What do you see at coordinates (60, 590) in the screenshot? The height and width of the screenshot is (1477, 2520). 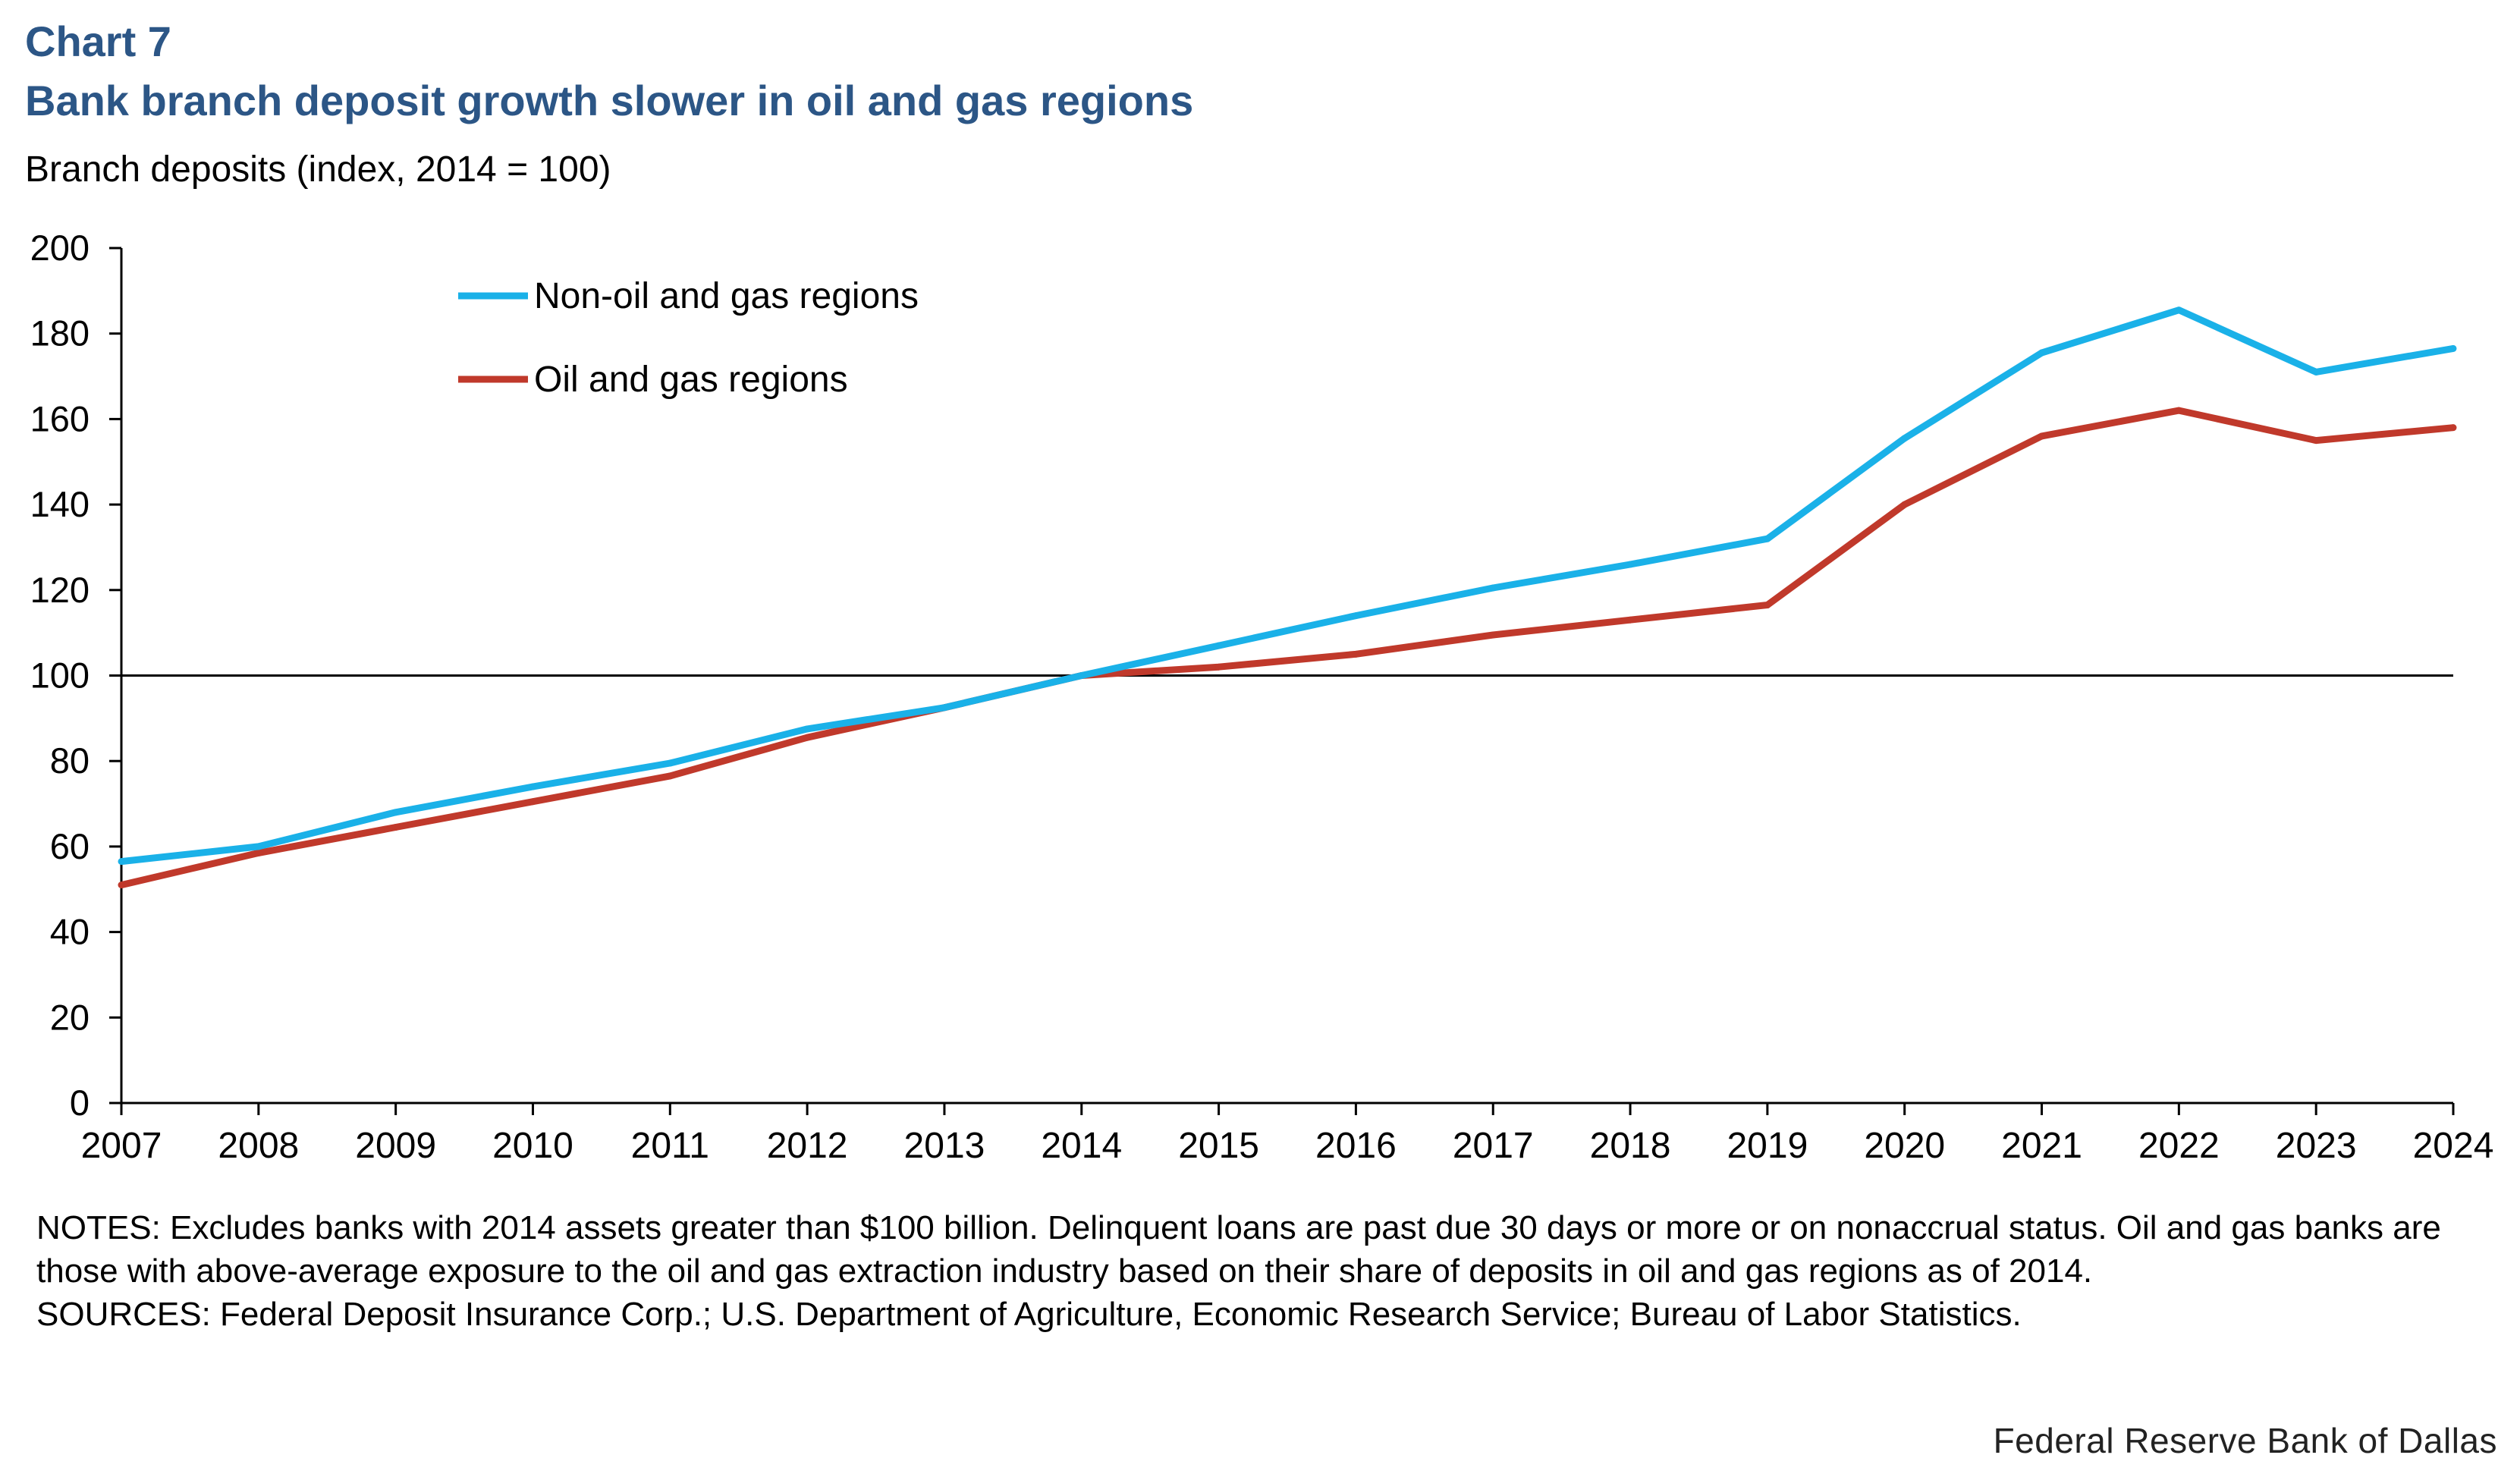 I see `y-tick-label: 120` at bounding box center [60, 590].